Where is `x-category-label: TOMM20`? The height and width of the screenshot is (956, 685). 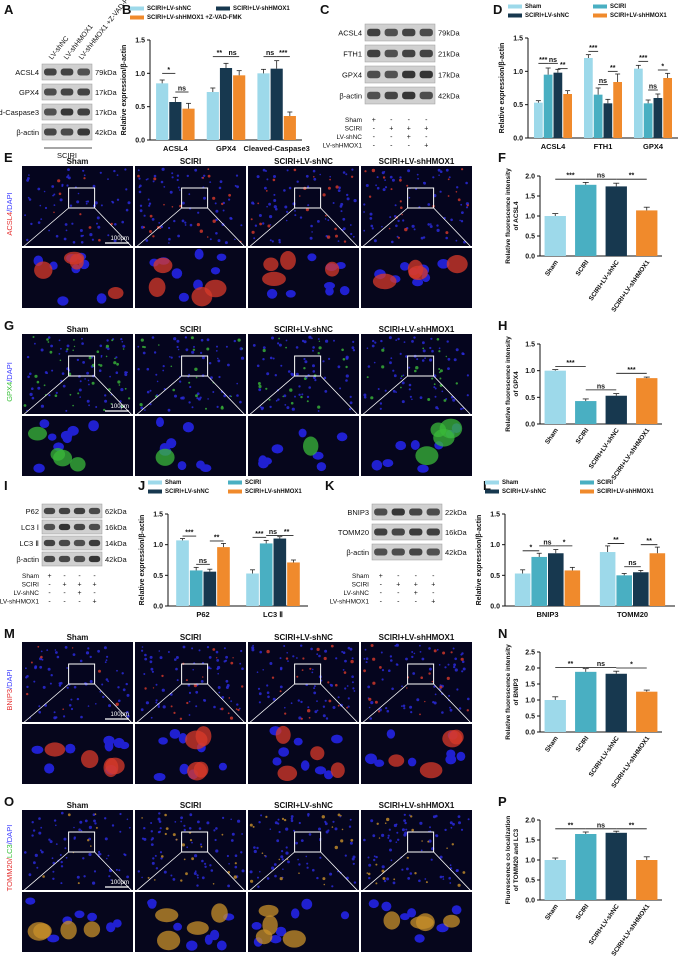 x-category-label: TOMM20 is located at coordinates (632, 614).